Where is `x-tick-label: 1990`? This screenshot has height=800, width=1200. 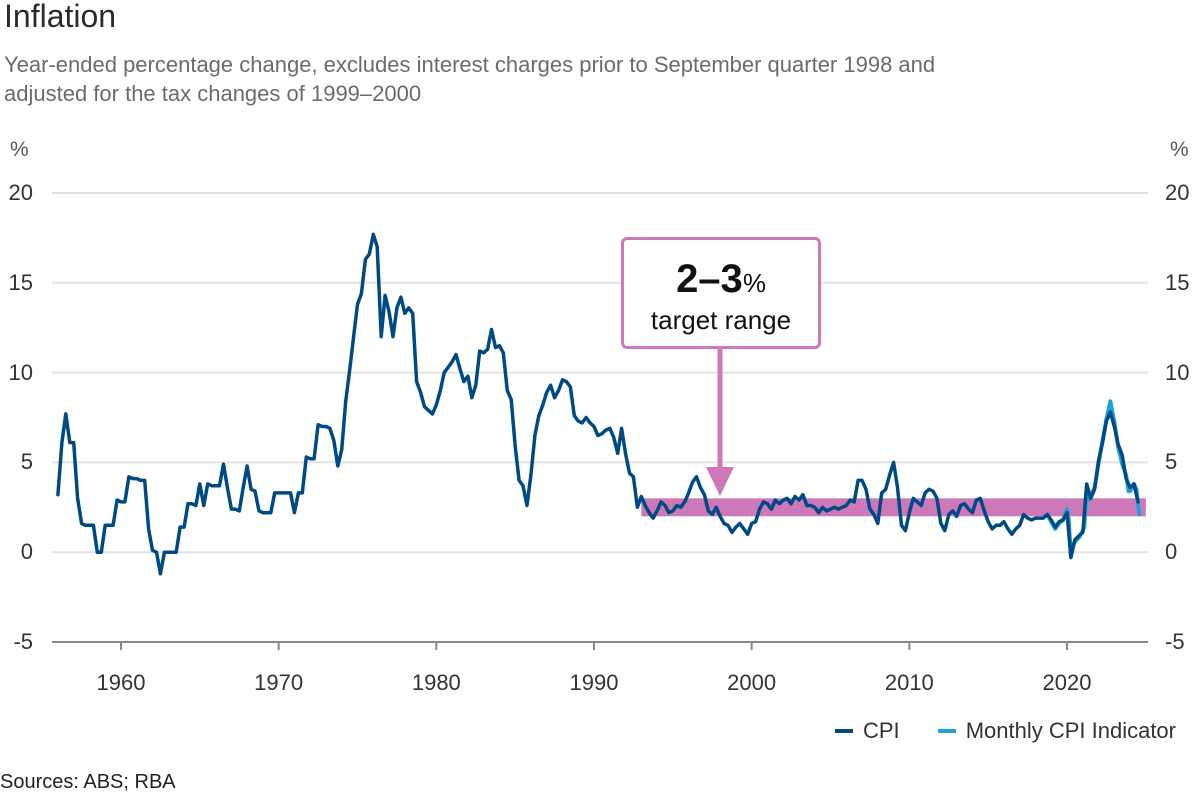
x-tick-label: 1990 is located at coordinates (594, 682).